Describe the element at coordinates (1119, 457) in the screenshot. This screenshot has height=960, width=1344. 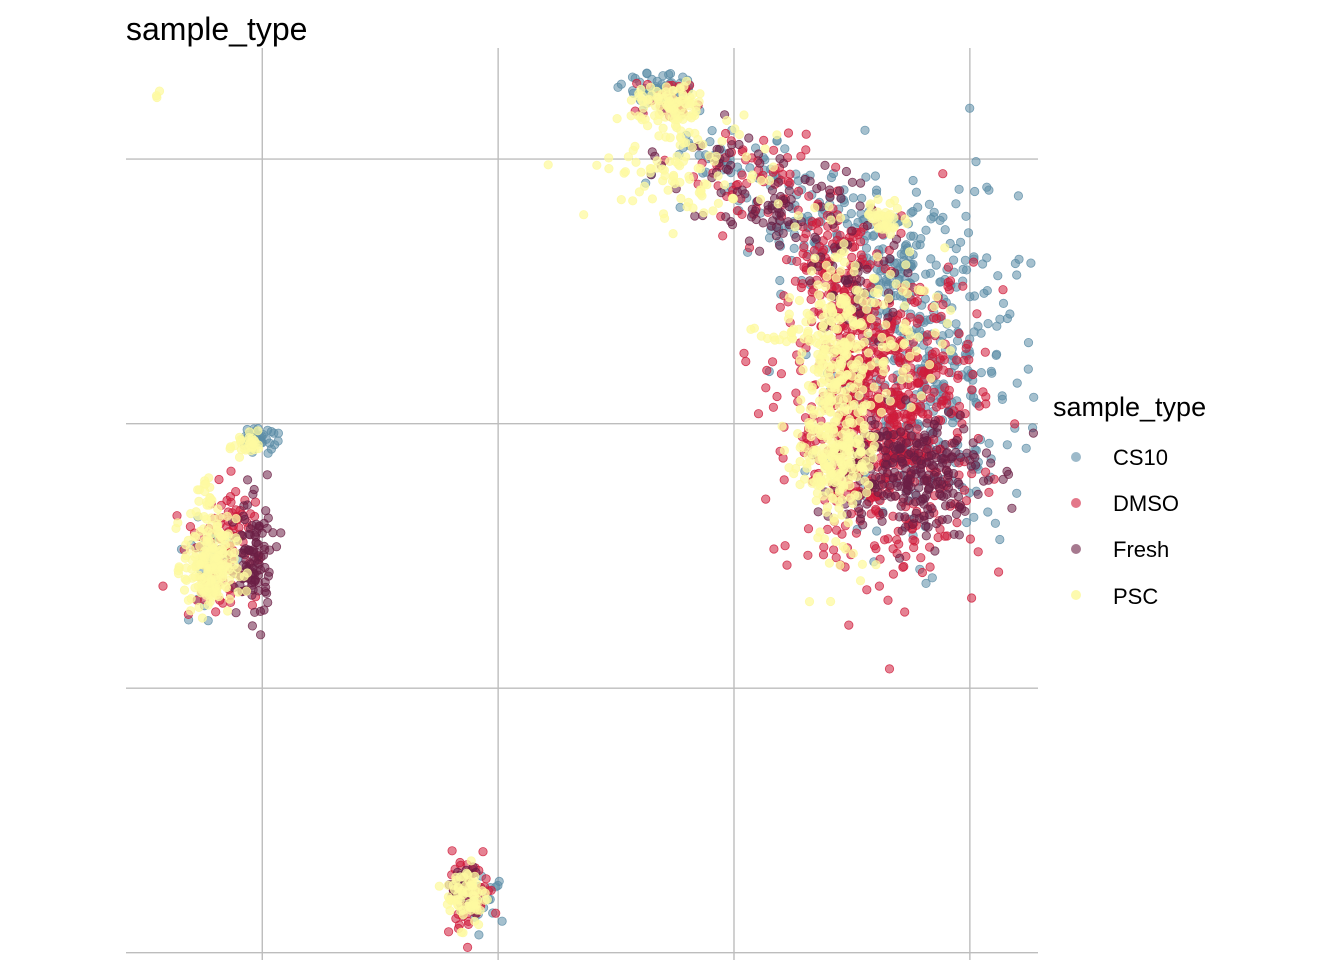
I see `legend-item-cs10: CS10` at that location.